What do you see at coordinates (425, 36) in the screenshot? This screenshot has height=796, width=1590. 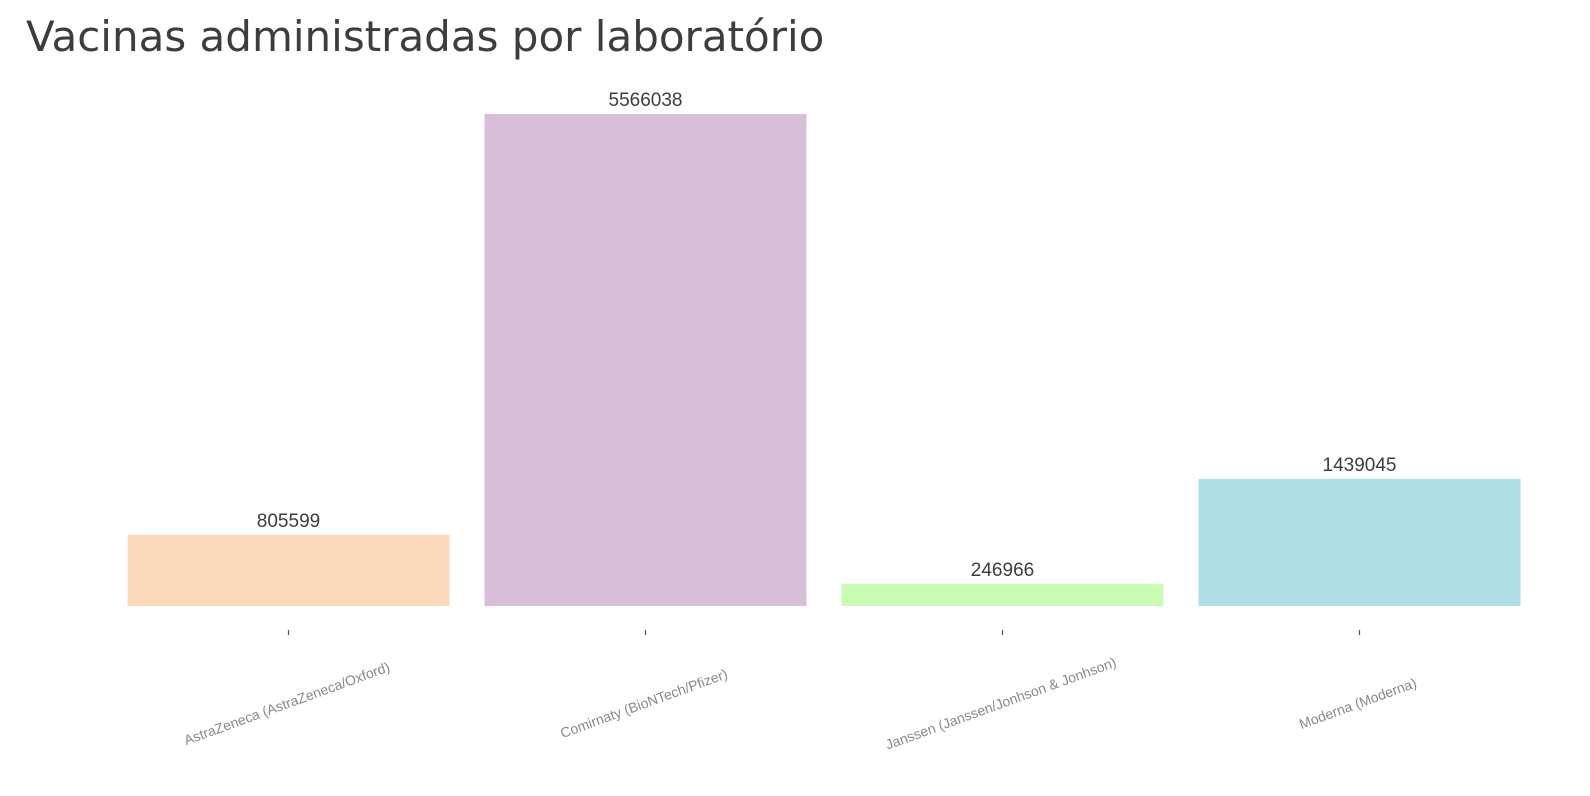 I see `chart-title: Vacinas administradas por laboratório` at bounding box center [425, 36].